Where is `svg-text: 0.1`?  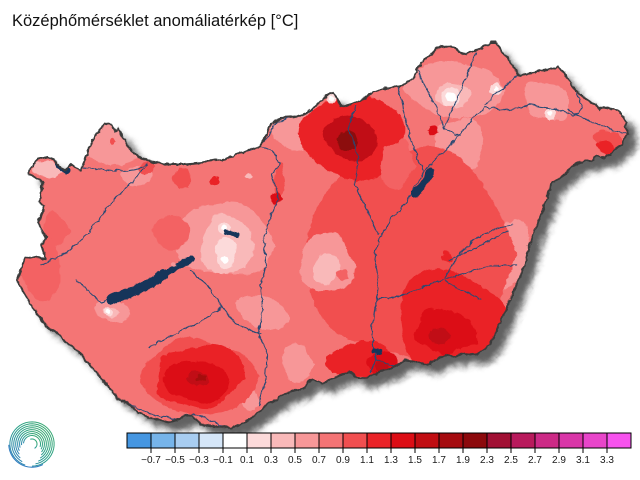 svg-text: 0.1 is located at coordinates (247, 460).